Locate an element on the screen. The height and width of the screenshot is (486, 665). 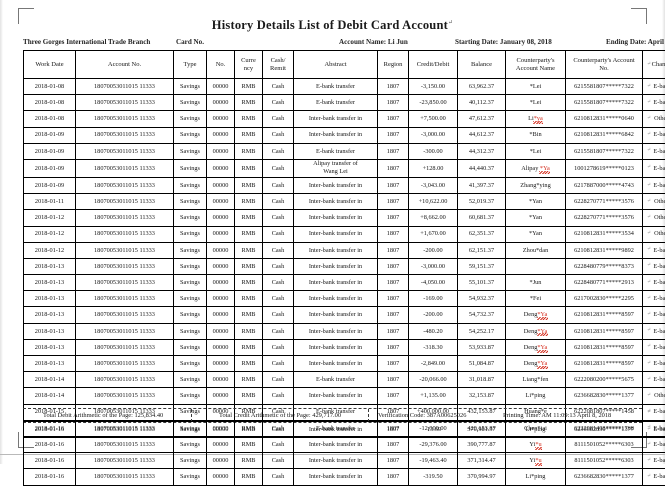
cell-balance: 52,019.37 is located at coordinates (482, 202).